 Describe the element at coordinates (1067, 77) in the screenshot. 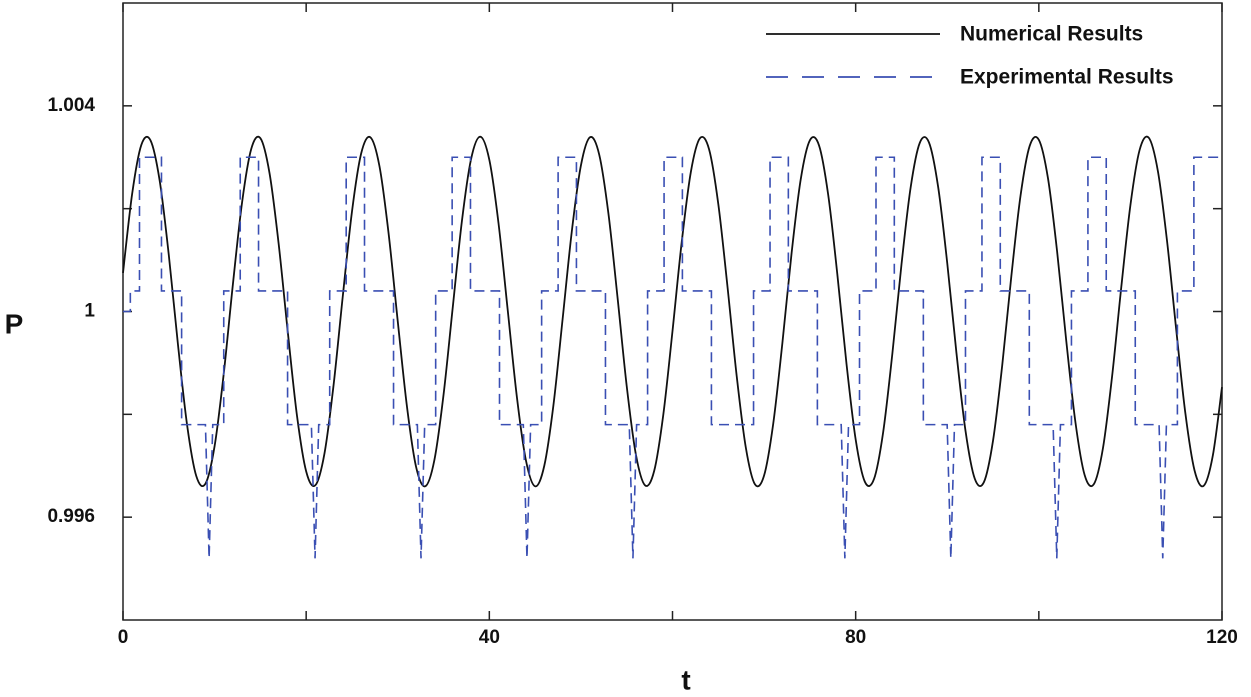

I see `legend-label: Experimental Results` at that location.